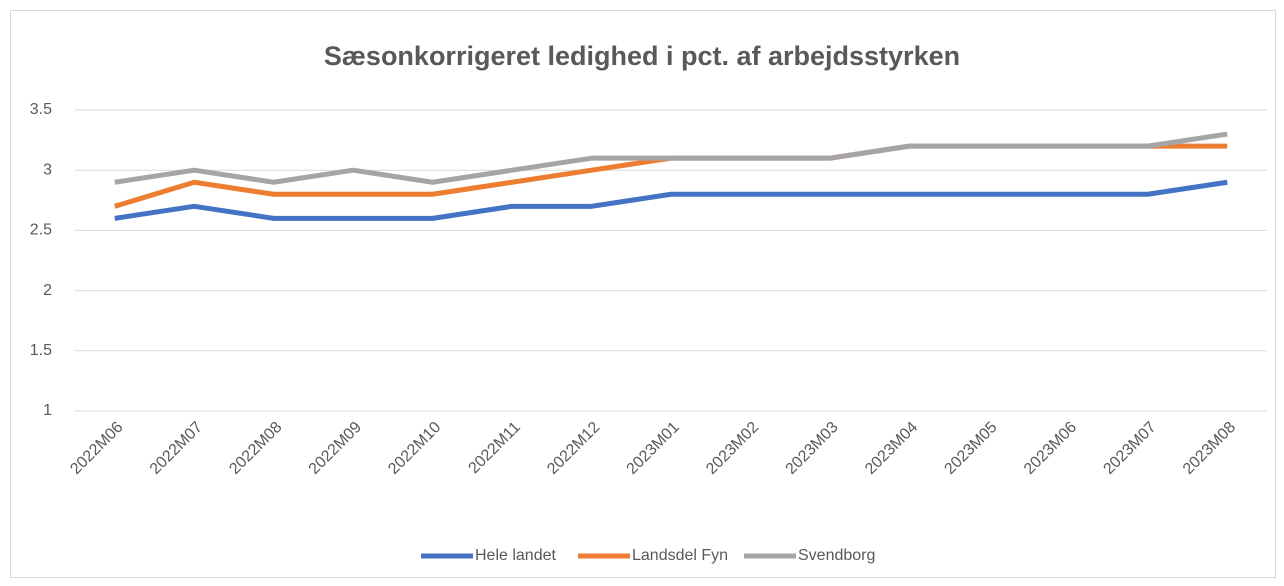 The height and width of the screenshot is (586, 1284). I want to click on legend-label: Hele landet, so click(516, 555).